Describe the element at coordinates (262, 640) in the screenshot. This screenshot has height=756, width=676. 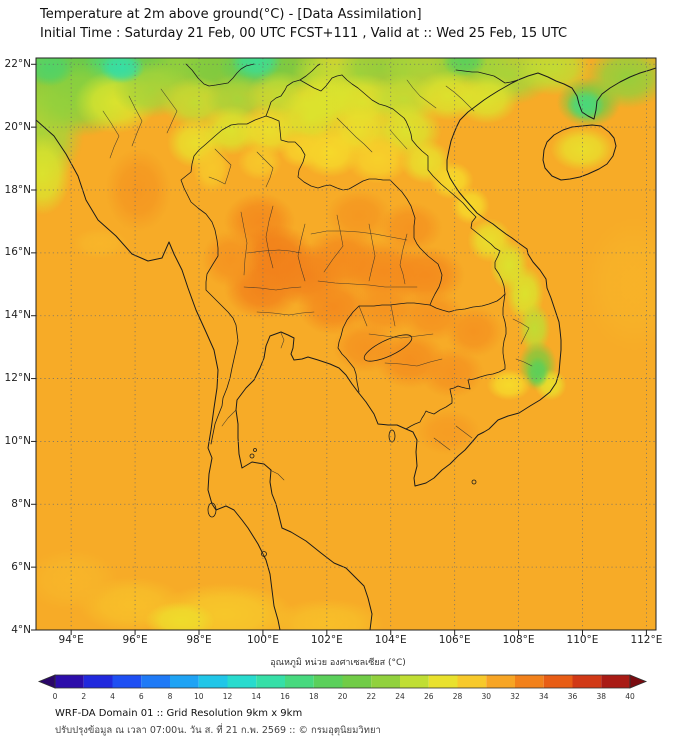
I see `lon-tick-label: 100°E` at that location.